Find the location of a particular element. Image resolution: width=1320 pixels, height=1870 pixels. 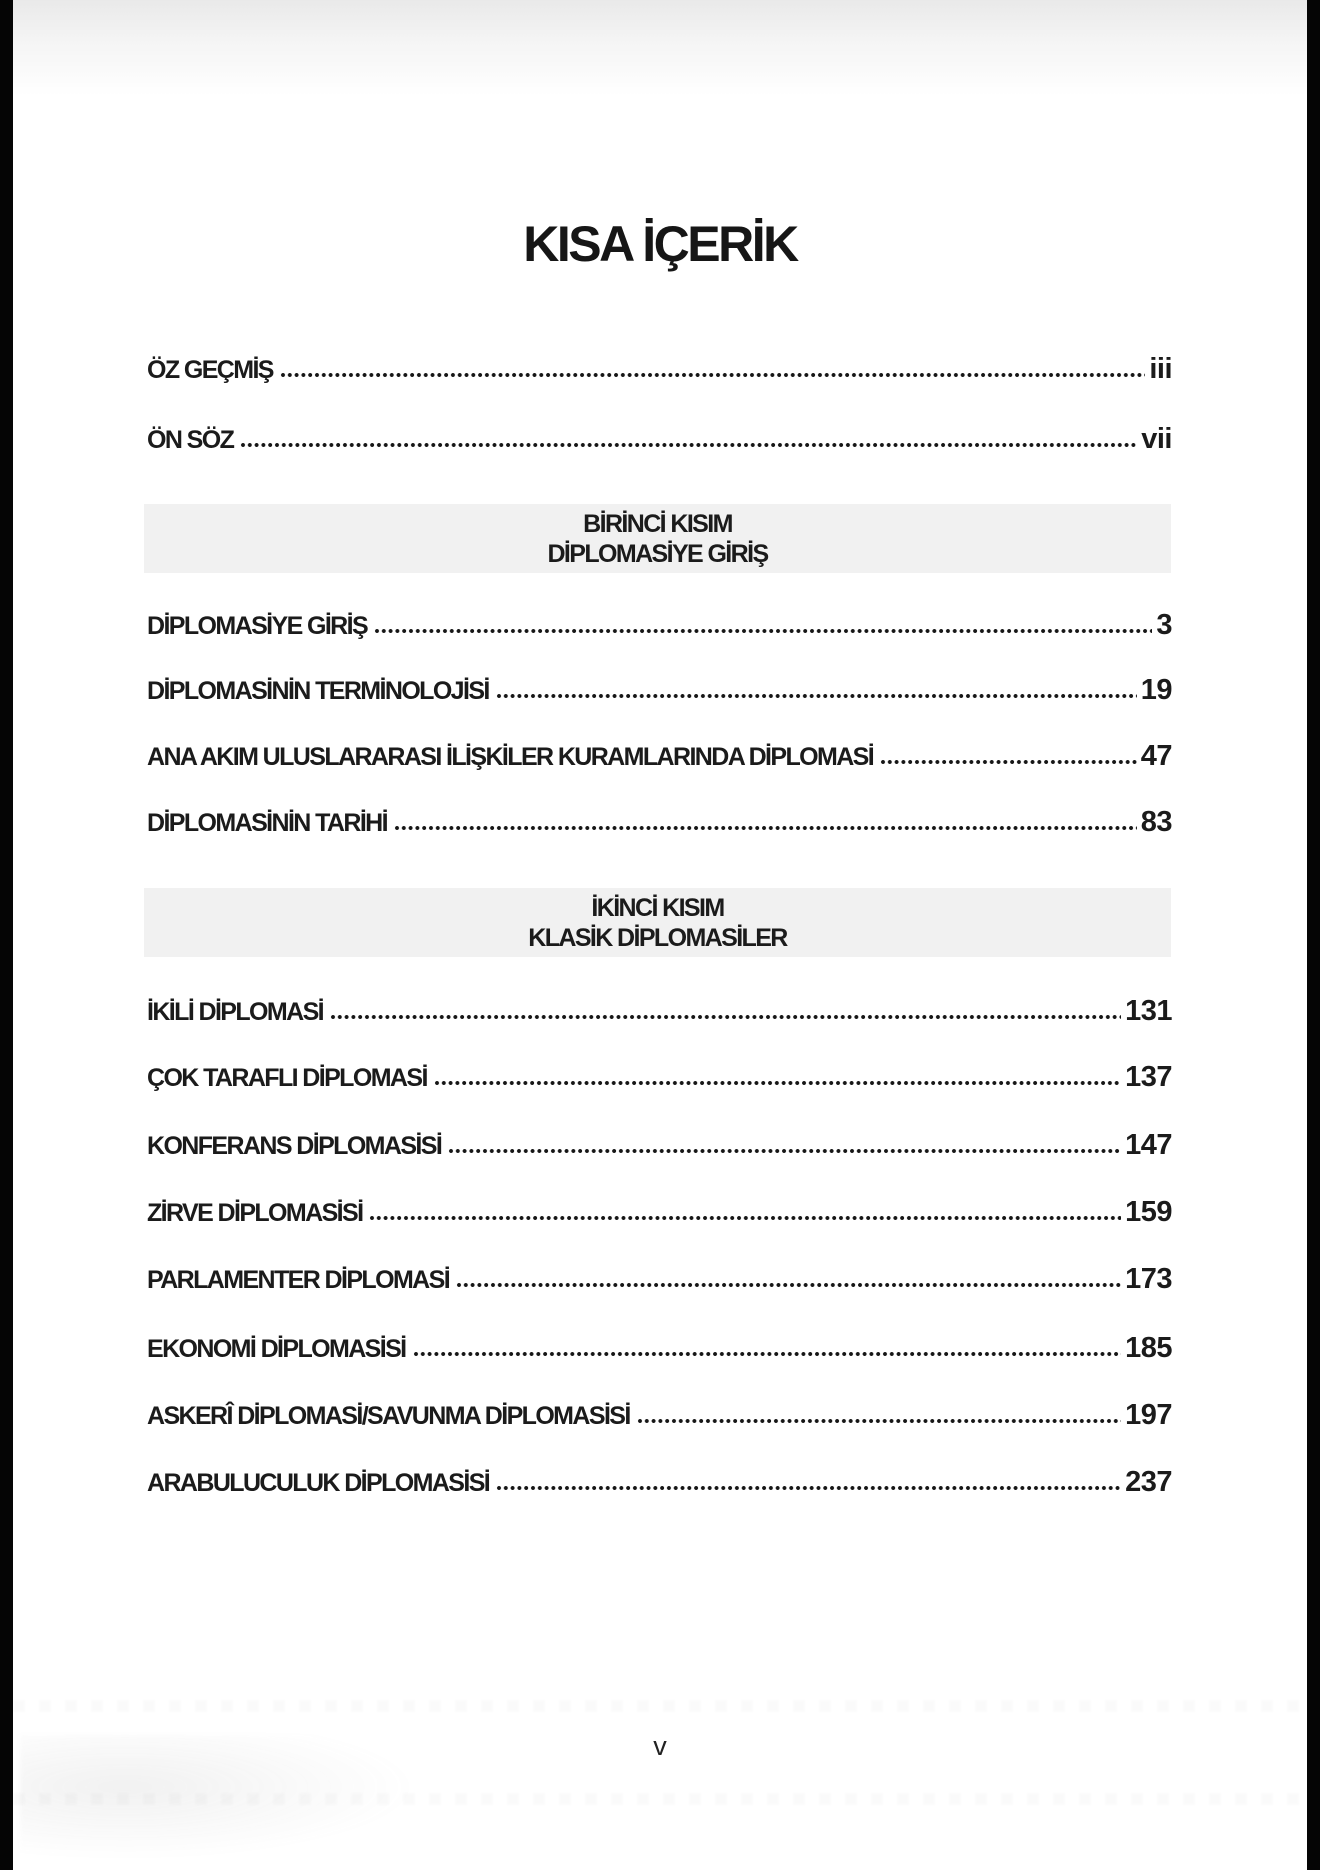

toc-entry-label: ÇOK TARAFLI DİPLOMASİ is located at coordinates (287, 1078).